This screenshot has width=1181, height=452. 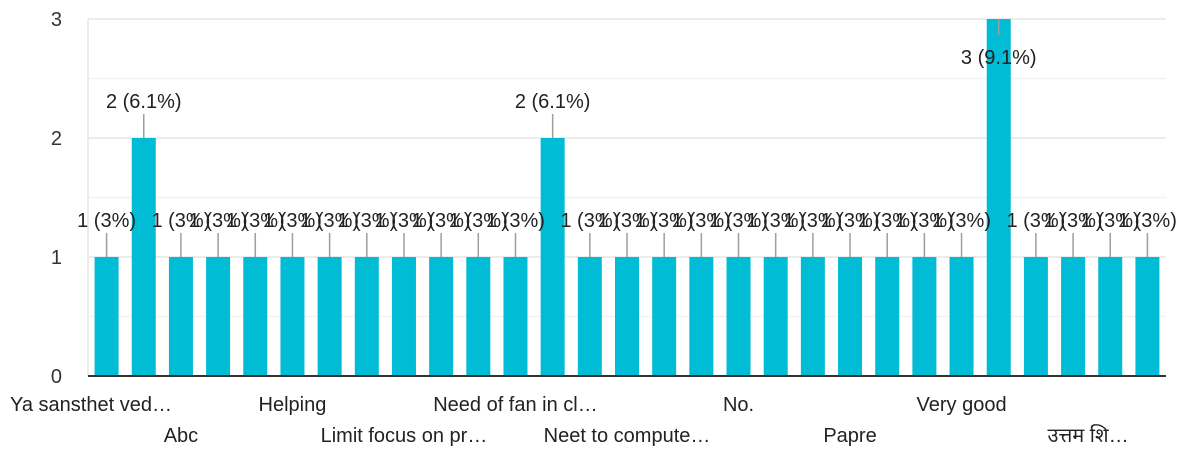 What do you see at coordinates (738, 405) in the screenshot?
I see `x-tick-label: No.` at bounding box center [738, 405].